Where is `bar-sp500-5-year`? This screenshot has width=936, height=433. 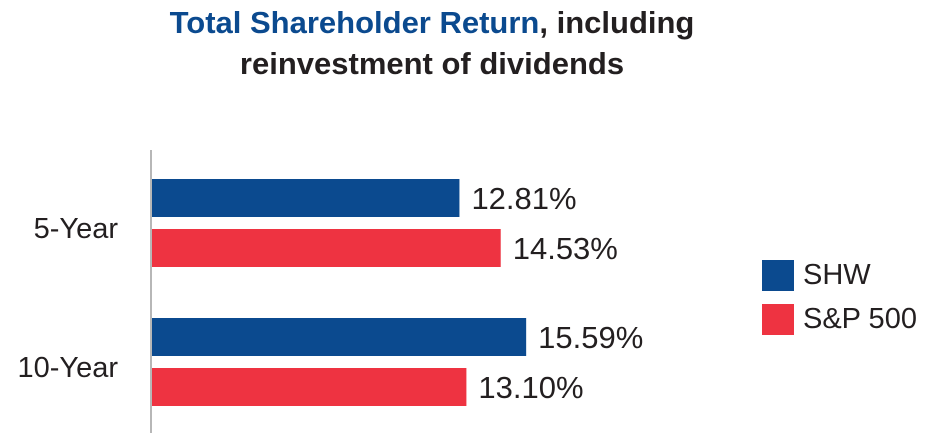
bar-sp500-5-year is located at coordinates (326, 248).